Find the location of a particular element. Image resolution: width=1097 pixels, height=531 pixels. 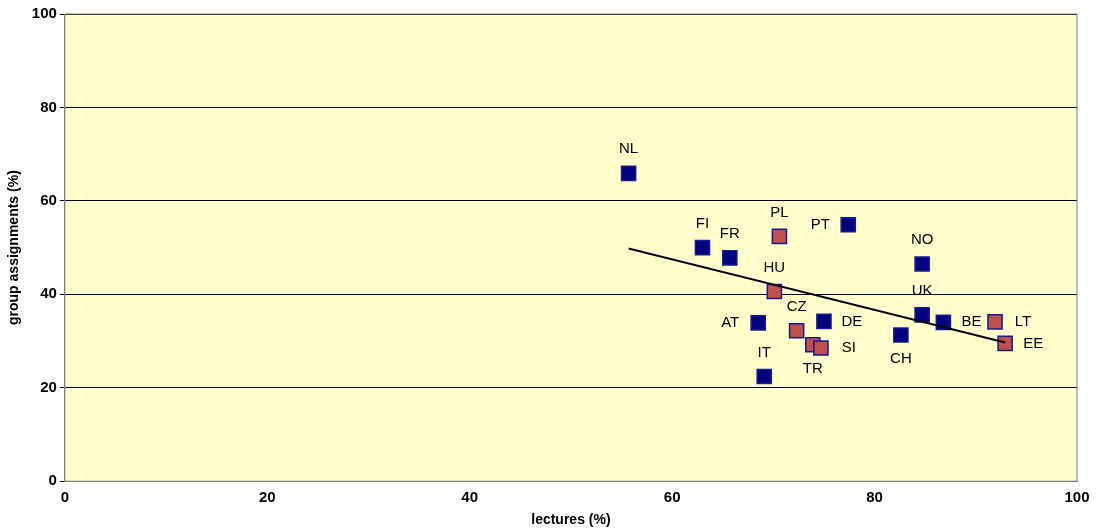

annotation: LT is located at coordinates (1023, 321).